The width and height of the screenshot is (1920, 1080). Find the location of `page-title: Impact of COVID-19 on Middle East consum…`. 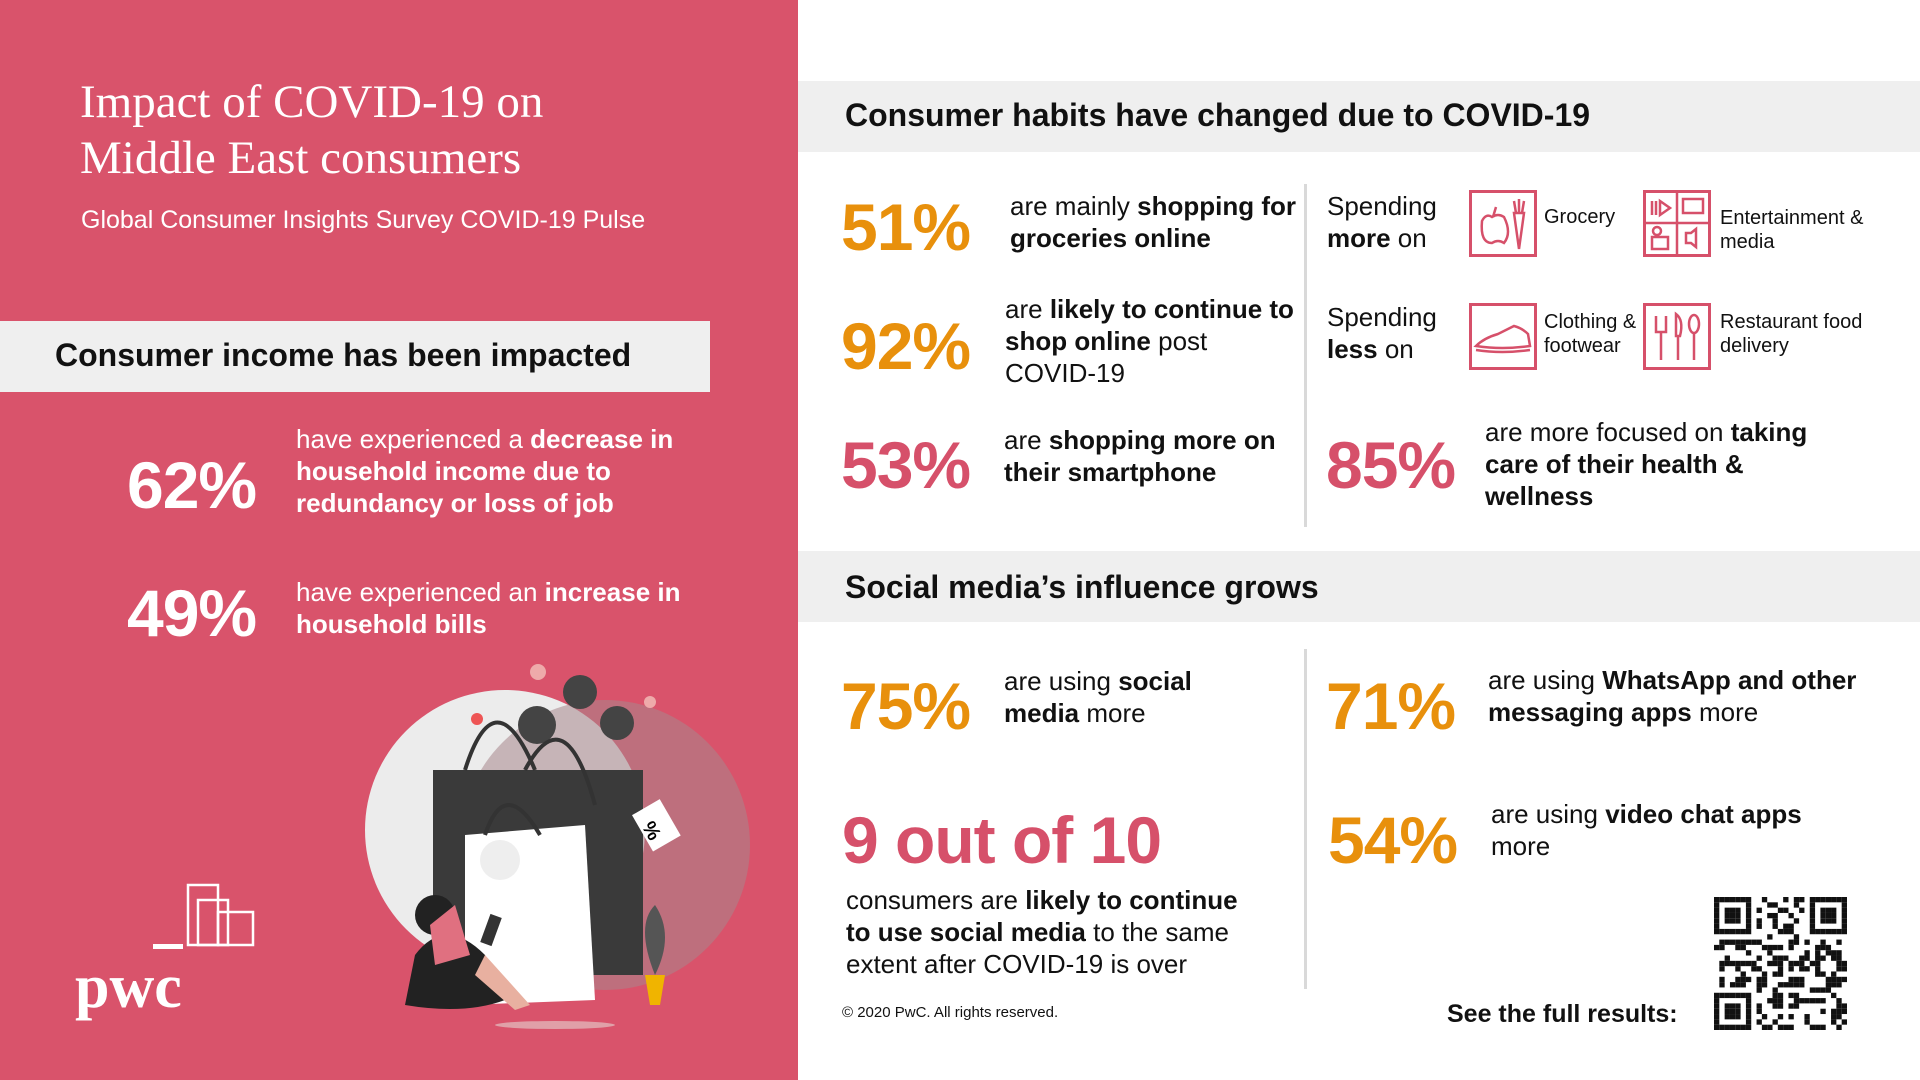

page-title: Impact of COVID-19 on Middle East consum… is located at coordinates (311, 130).